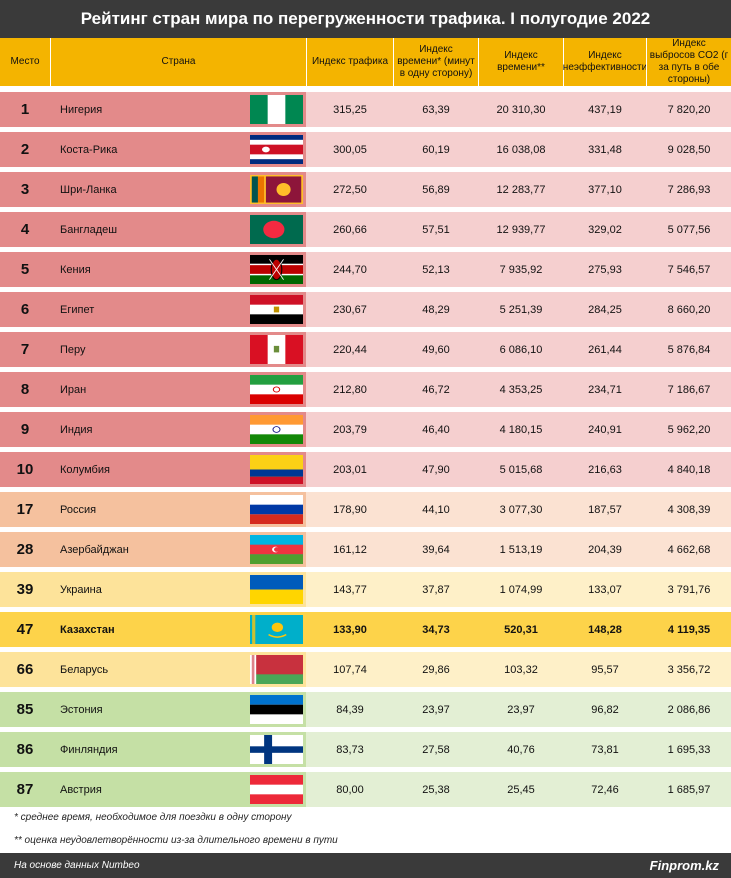 Image resolution: width=731 pixels, height=878 pixels. Describe the element at coordinates (89, 149) in the screenshot. I see `country-cell: Коста-Рика` at that location.